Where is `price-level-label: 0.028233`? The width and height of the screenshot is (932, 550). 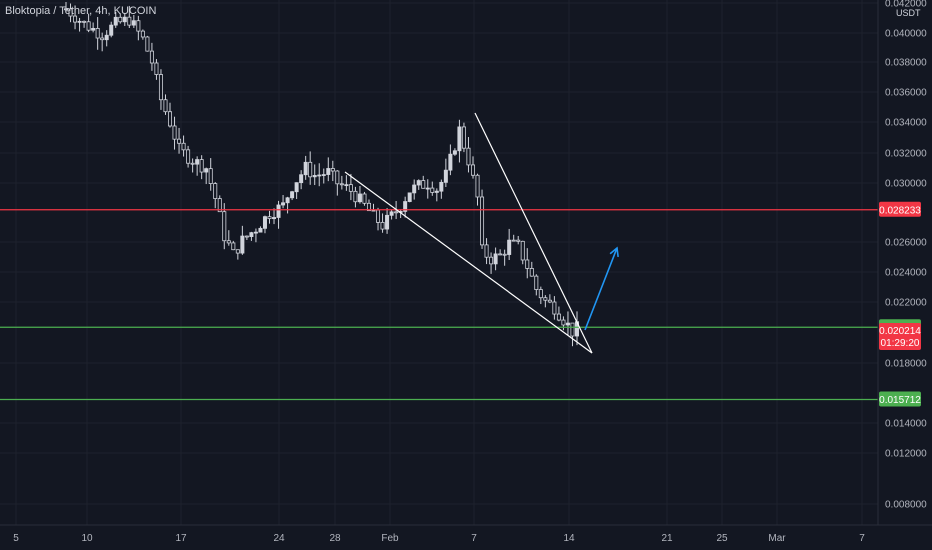 price-level-label: 0.028233 is located at coordinates (900, 210).